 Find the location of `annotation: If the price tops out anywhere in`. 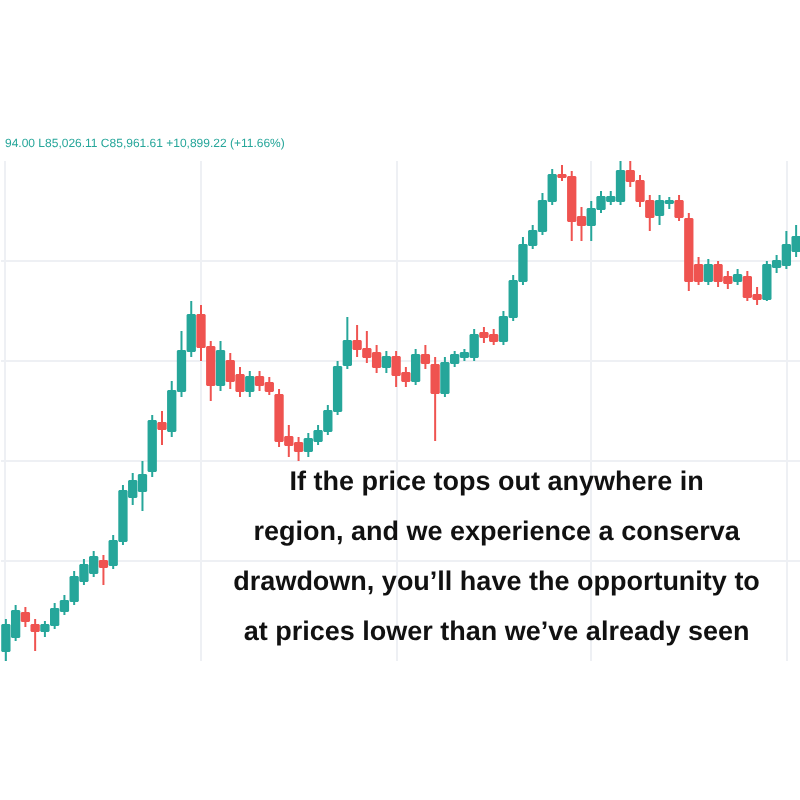

annotation: If the price tops out anywhere in is located at coordinates (496, 481).